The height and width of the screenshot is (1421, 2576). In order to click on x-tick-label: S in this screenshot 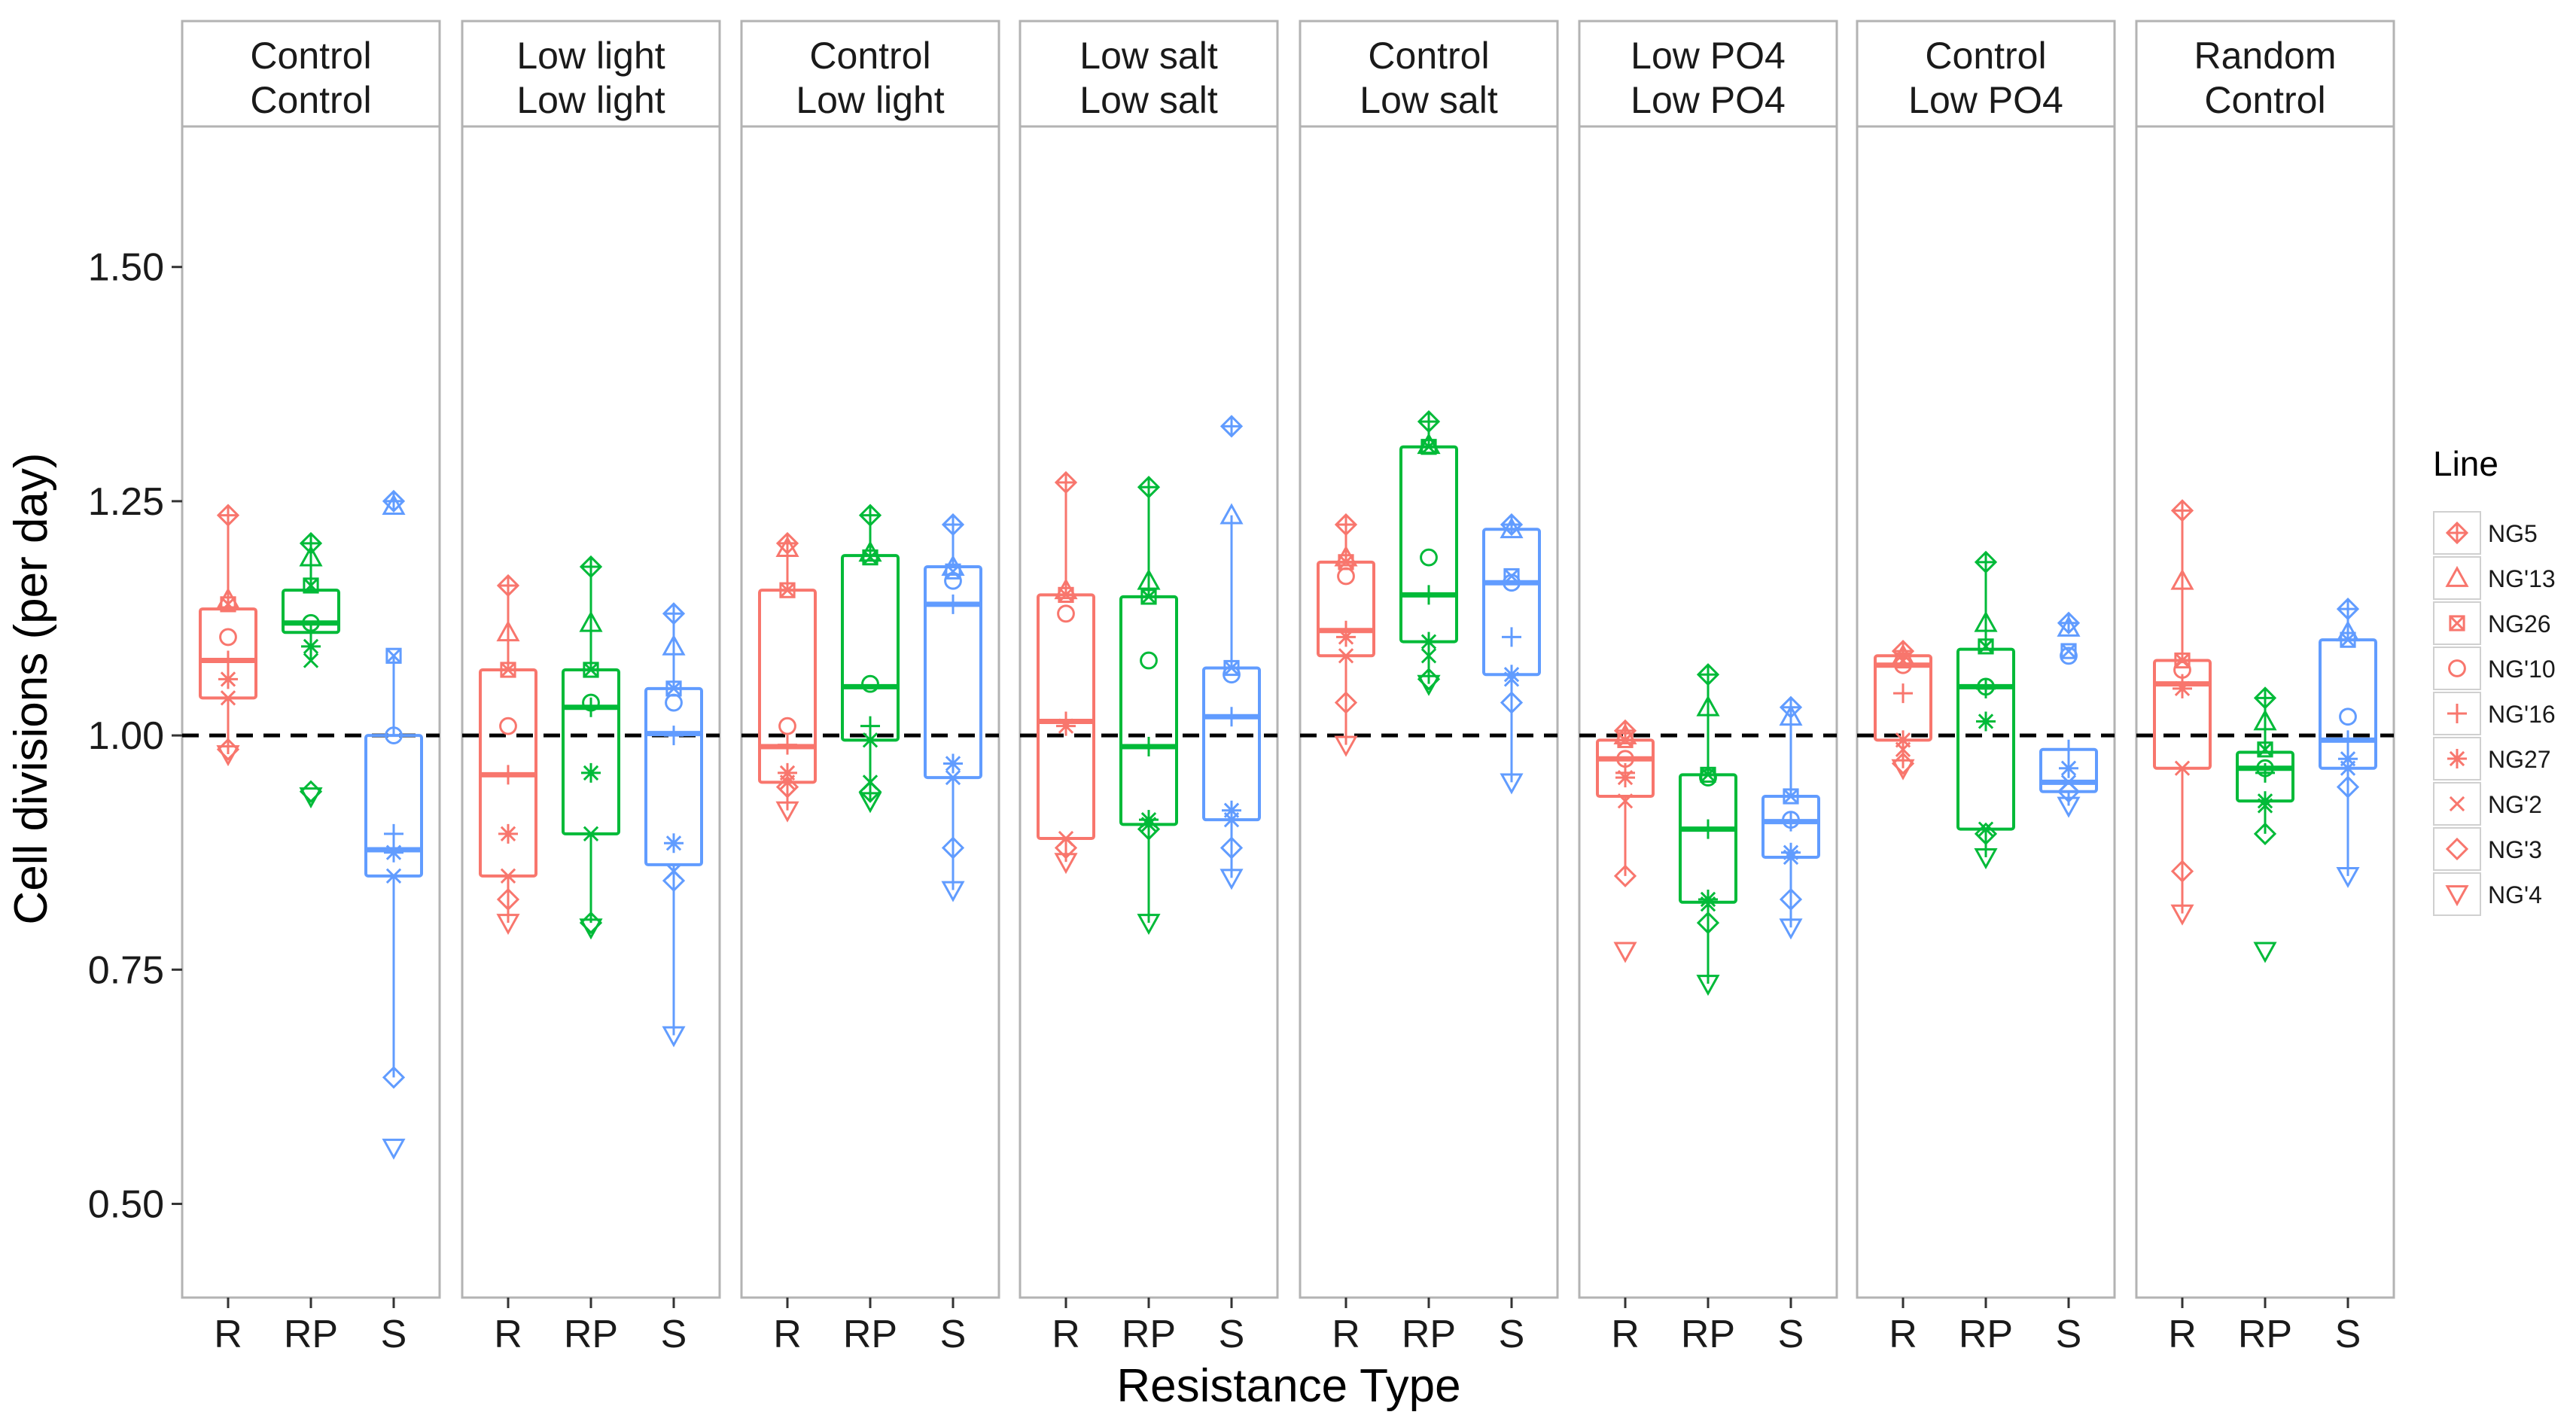, I will do `click(394, 1335)`.